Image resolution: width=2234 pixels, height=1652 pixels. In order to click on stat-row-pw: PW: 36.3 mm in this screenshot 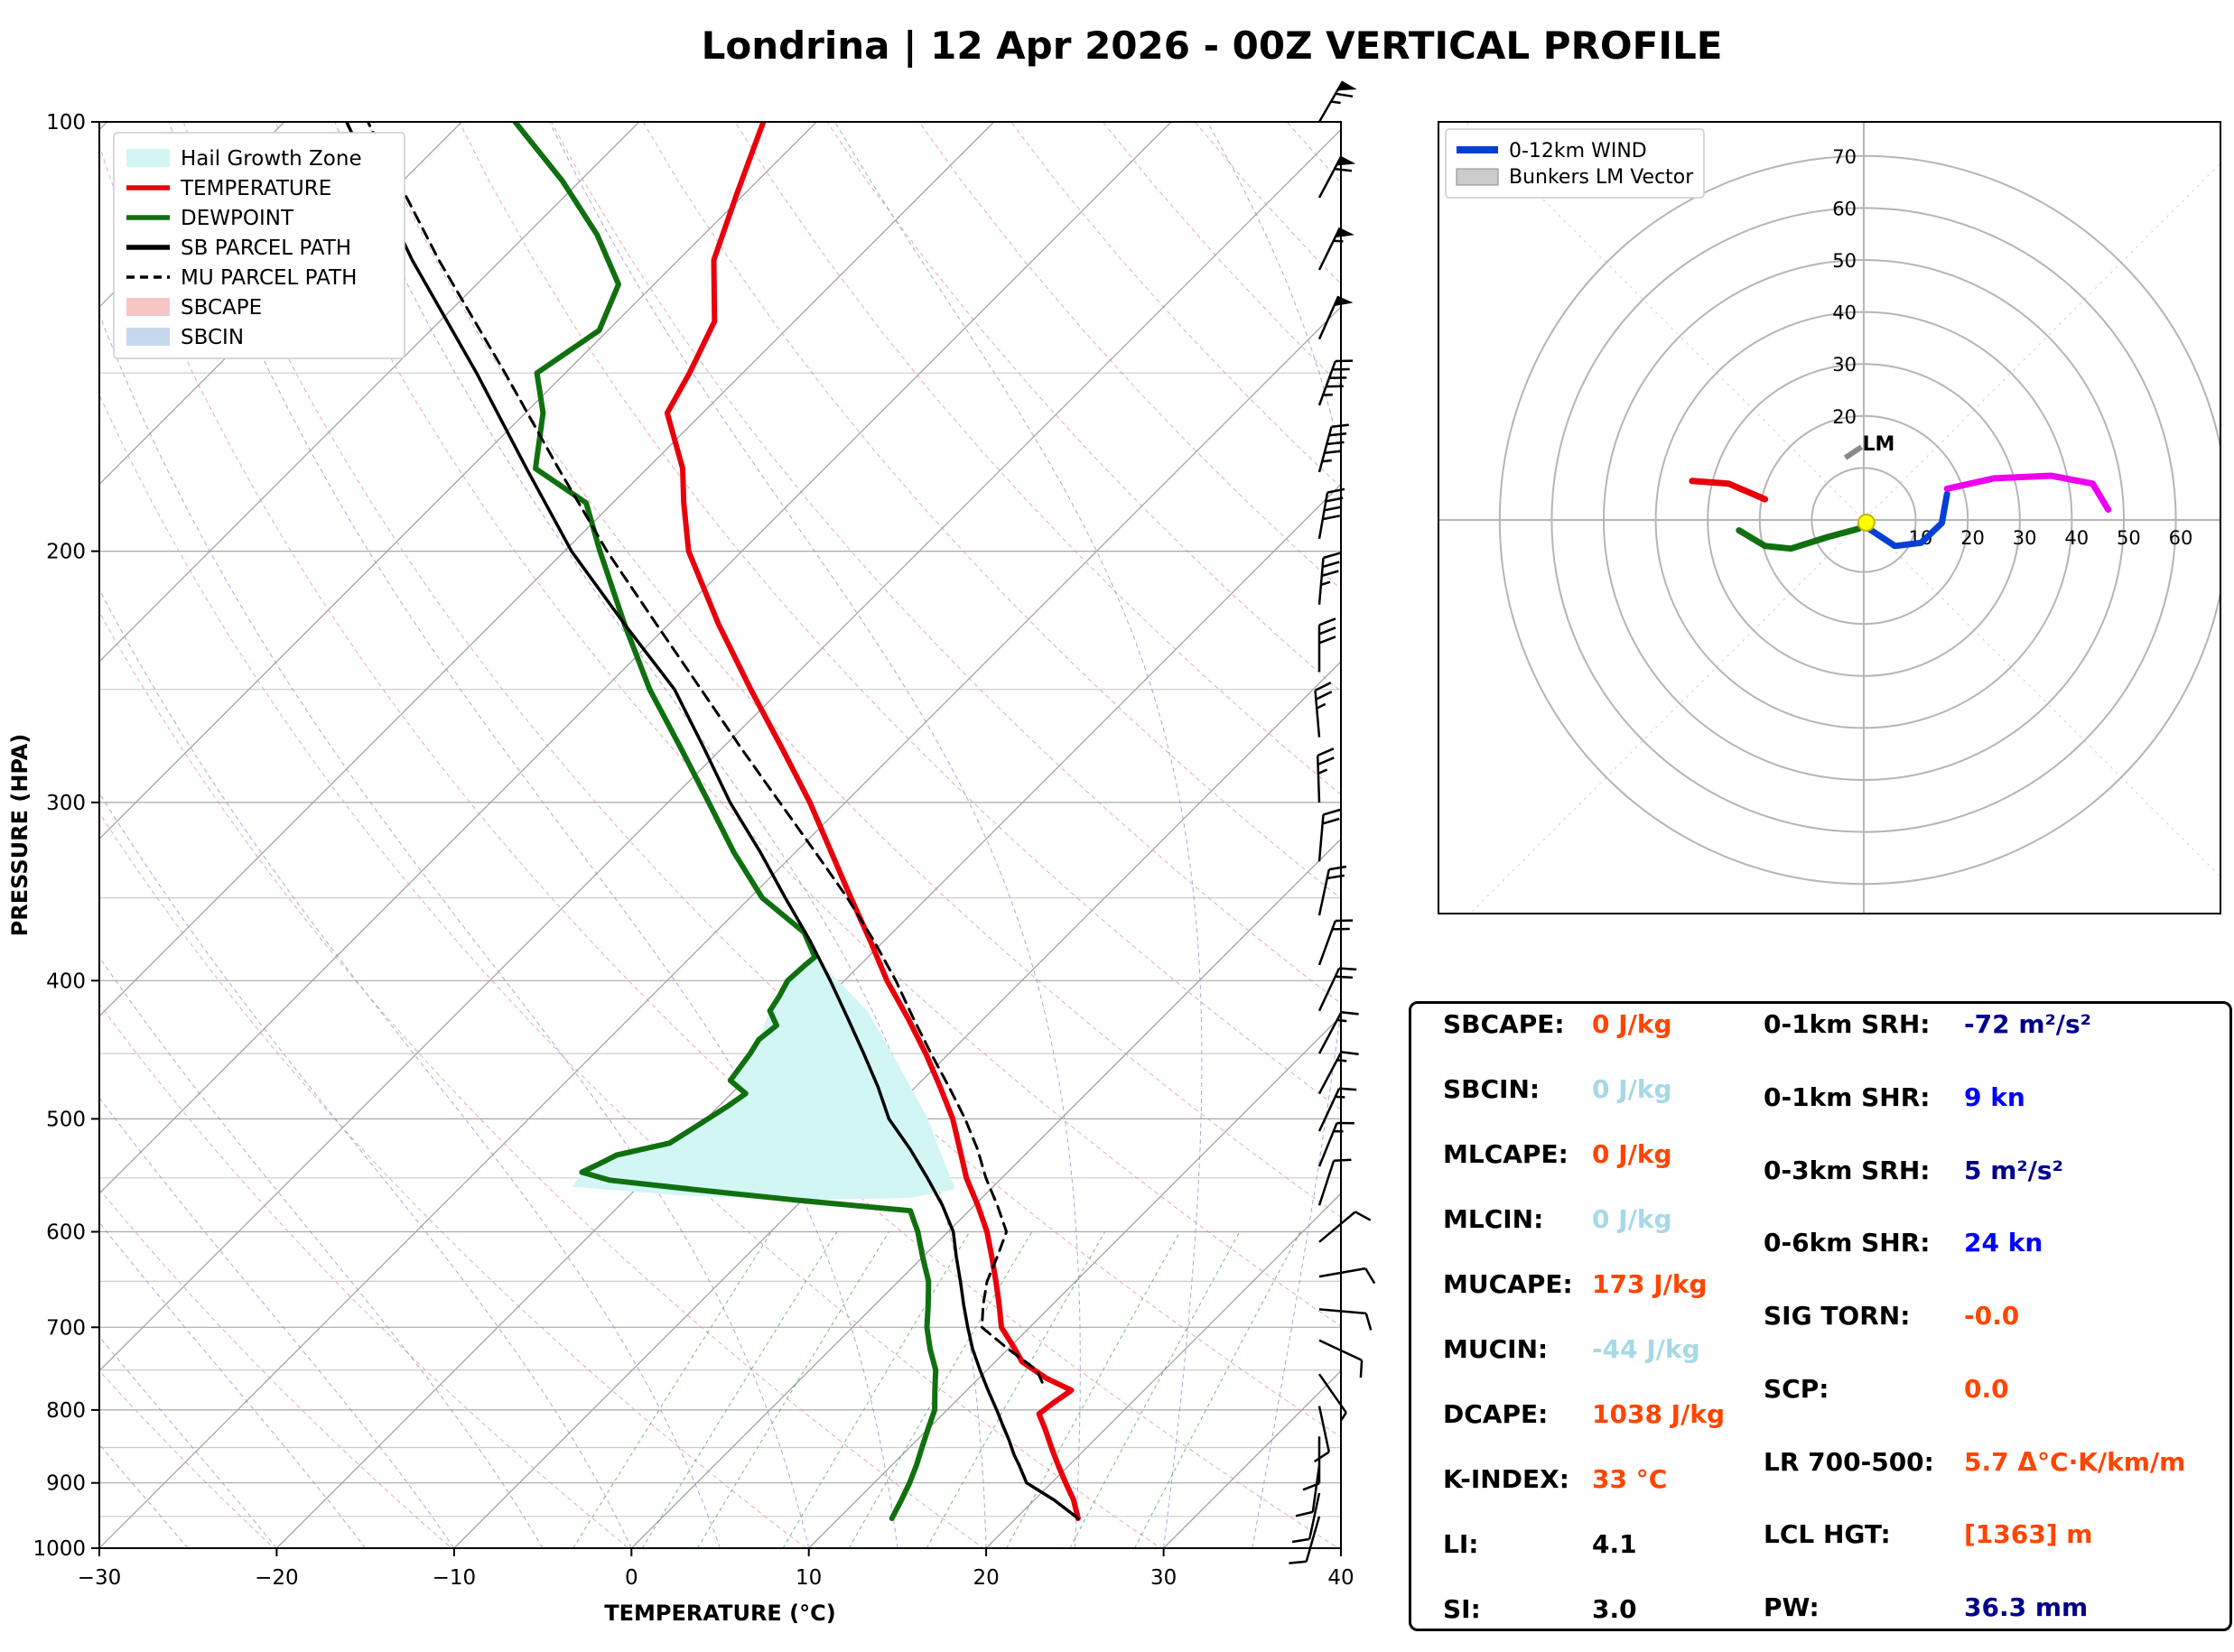, I will do `click(1999, 1607)`.